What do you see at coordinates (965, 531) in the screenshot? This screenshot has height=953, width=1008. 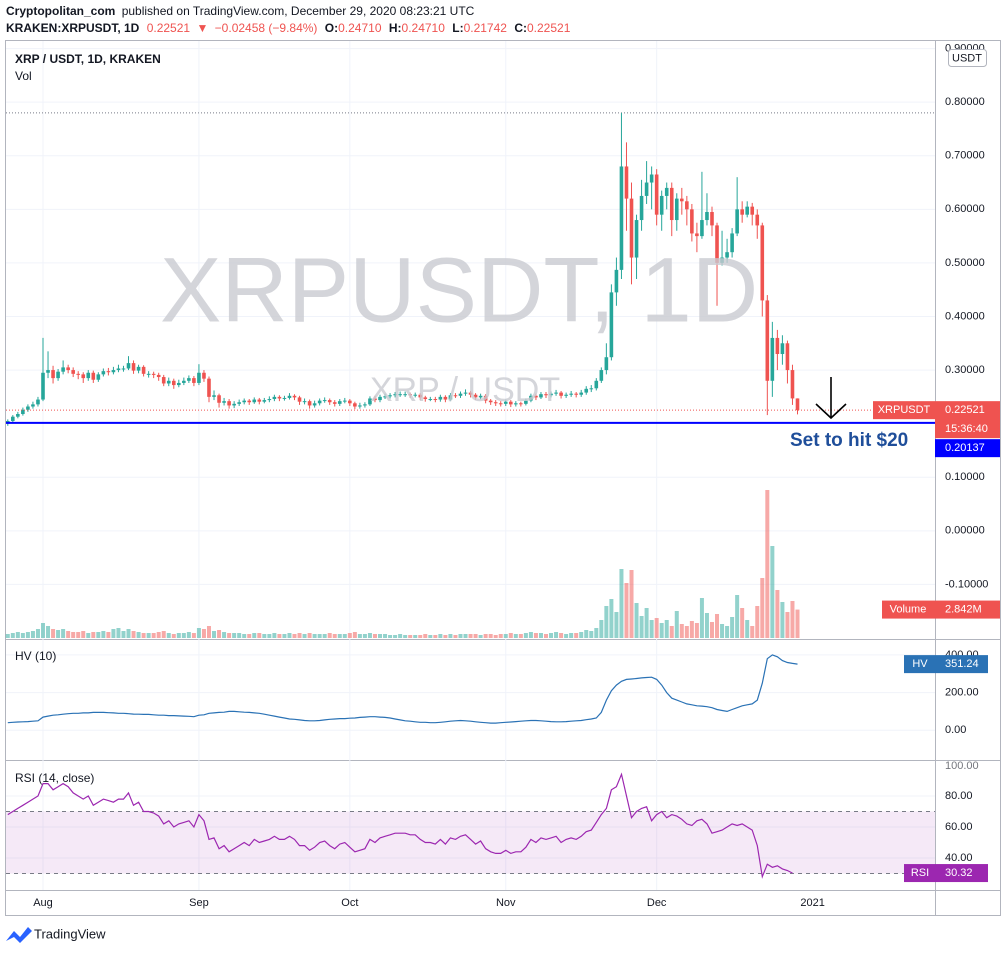 I see `y-tick-label: 0.00000` at bounding box center [965, 531].